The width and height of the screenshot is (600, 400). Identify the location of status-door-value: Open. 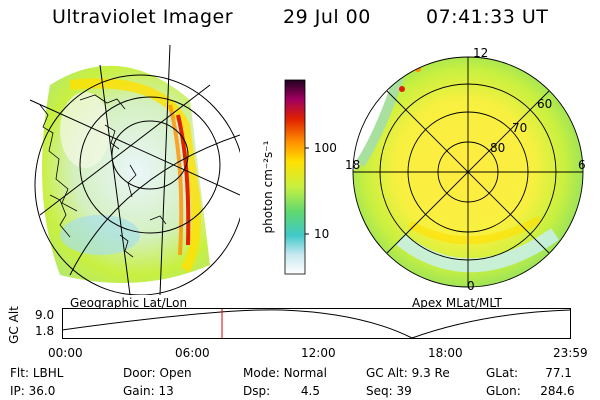
(175, 373).